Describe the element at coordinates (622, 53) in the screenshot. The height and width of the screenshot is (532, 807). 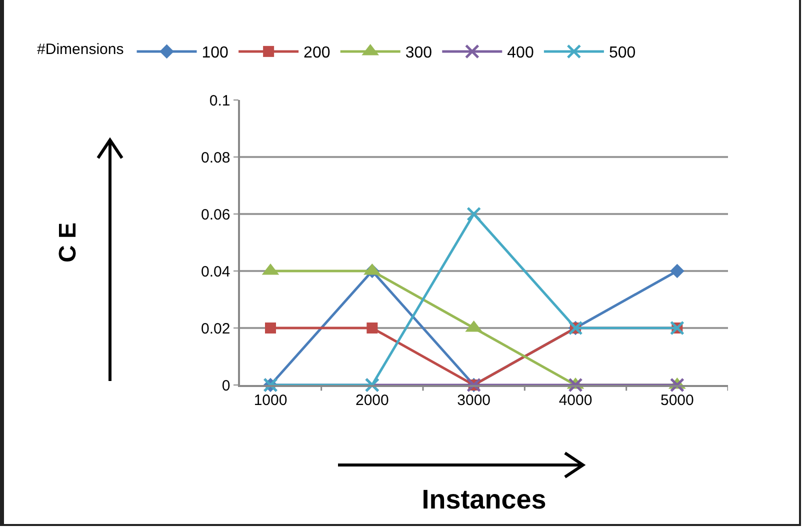
I see `legend-label: 500` at that location.